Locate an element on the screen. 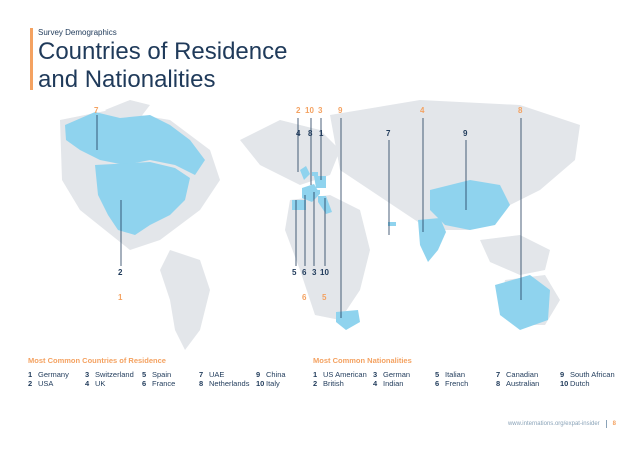  germany-shape is located at coordinates (320, 182).